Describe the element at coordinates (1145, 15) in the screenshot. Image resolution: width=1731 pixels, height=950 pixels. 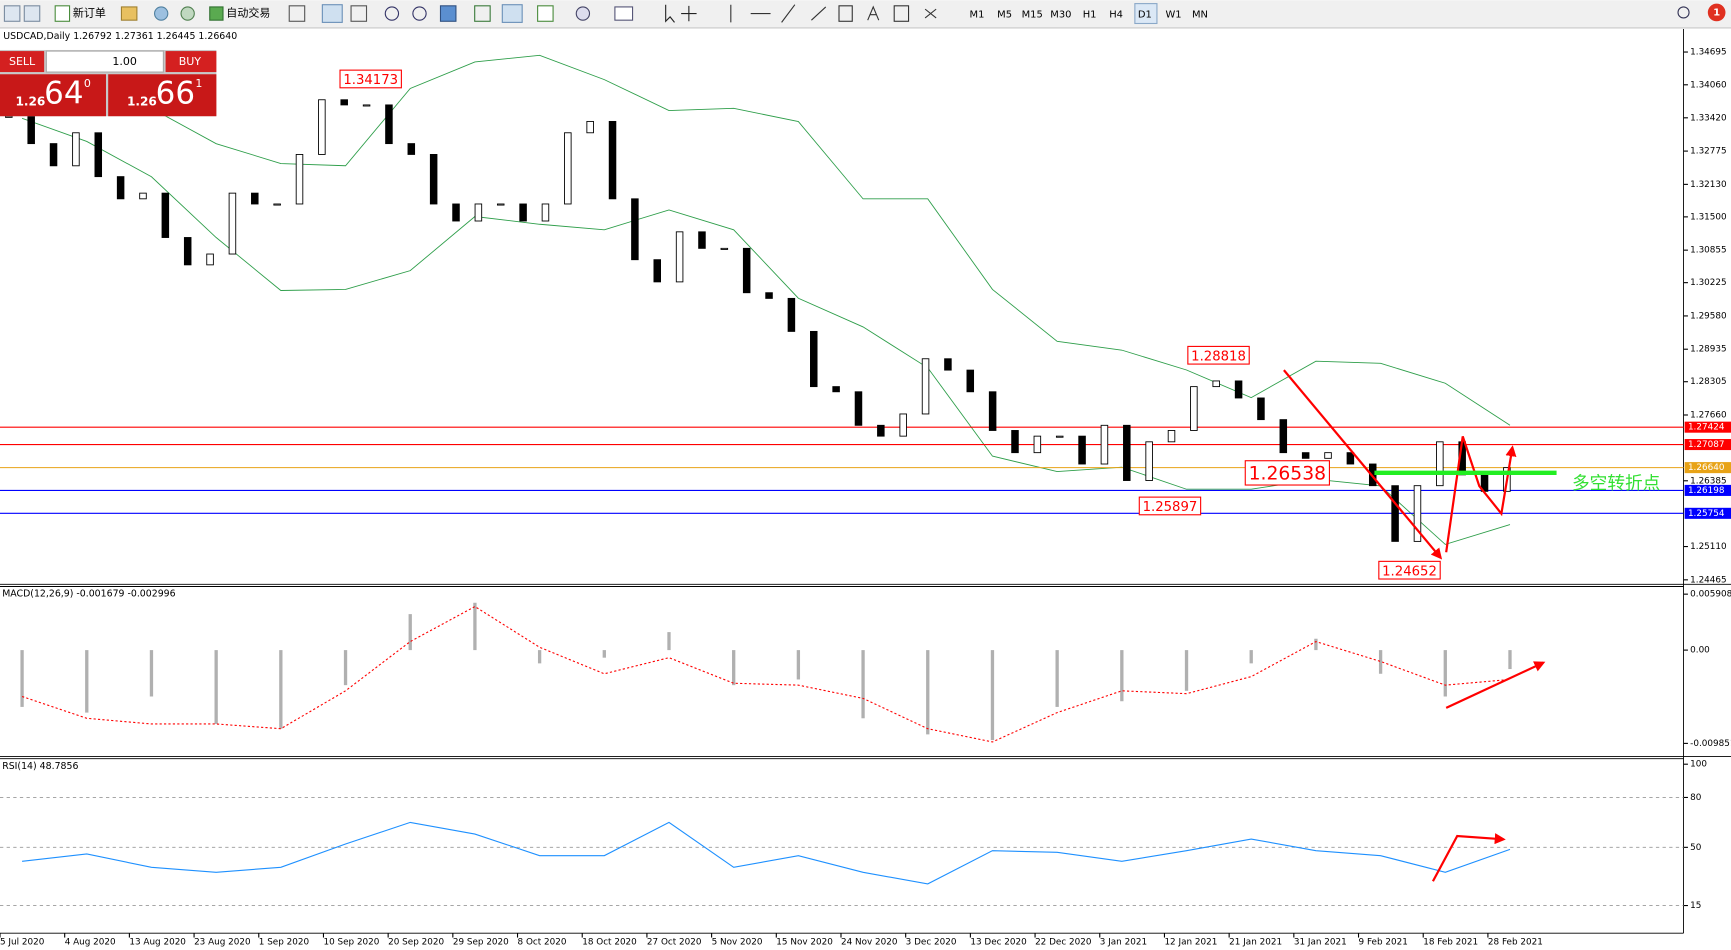
I see `timeframe-button: D1` at that location.